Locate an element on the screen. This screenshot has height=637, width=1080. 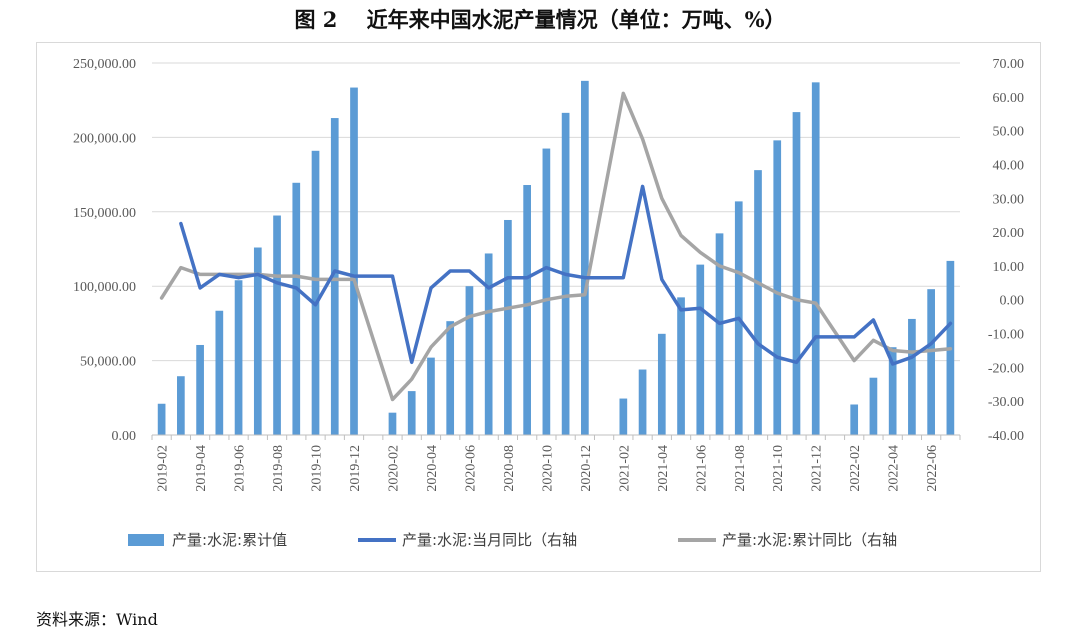
x-tick-label: 2021-04 is located at coordinates (663, 468).